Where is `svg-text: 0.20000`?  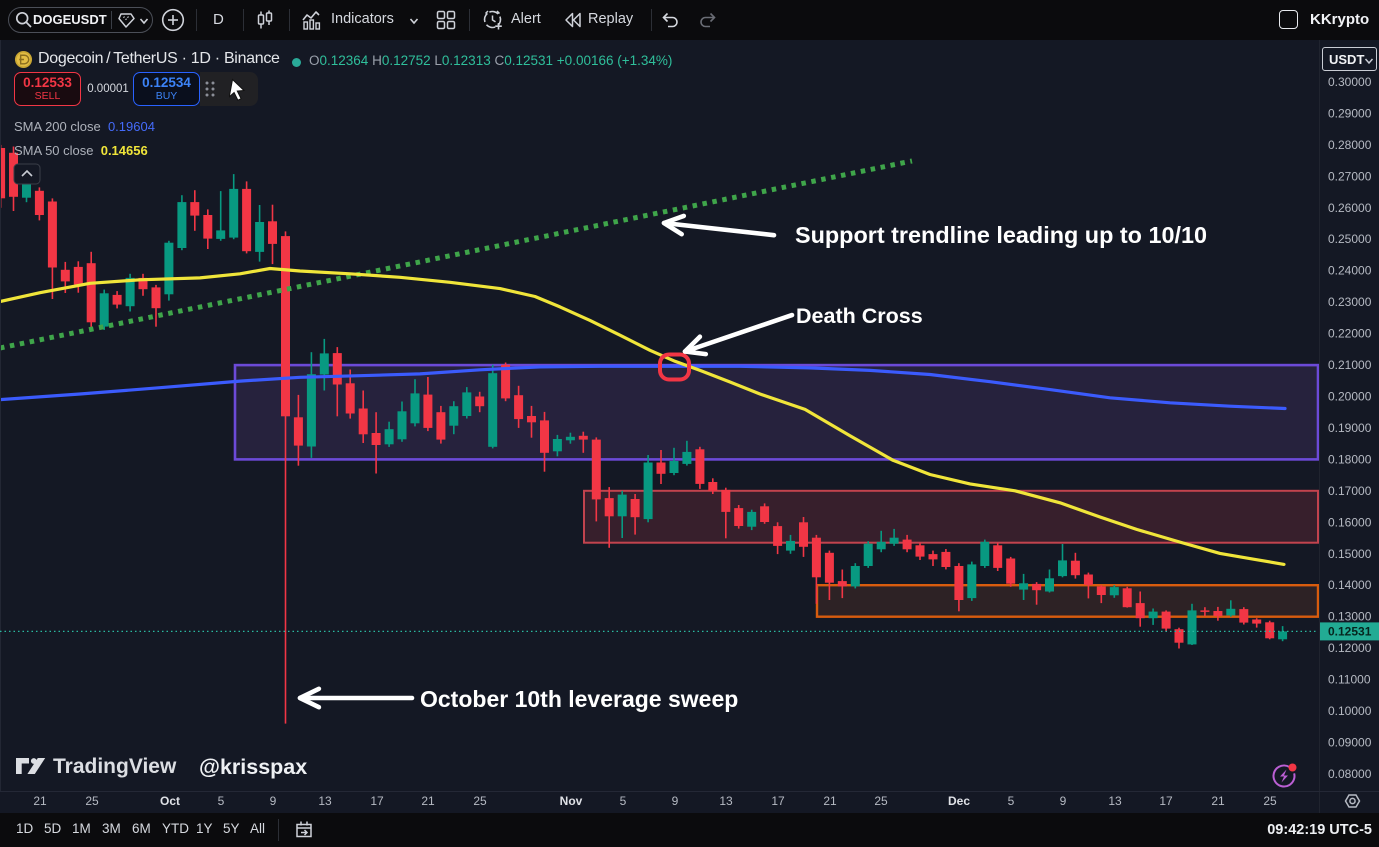 svg-text: 0.20000 is located at coordinates (1350, 397).